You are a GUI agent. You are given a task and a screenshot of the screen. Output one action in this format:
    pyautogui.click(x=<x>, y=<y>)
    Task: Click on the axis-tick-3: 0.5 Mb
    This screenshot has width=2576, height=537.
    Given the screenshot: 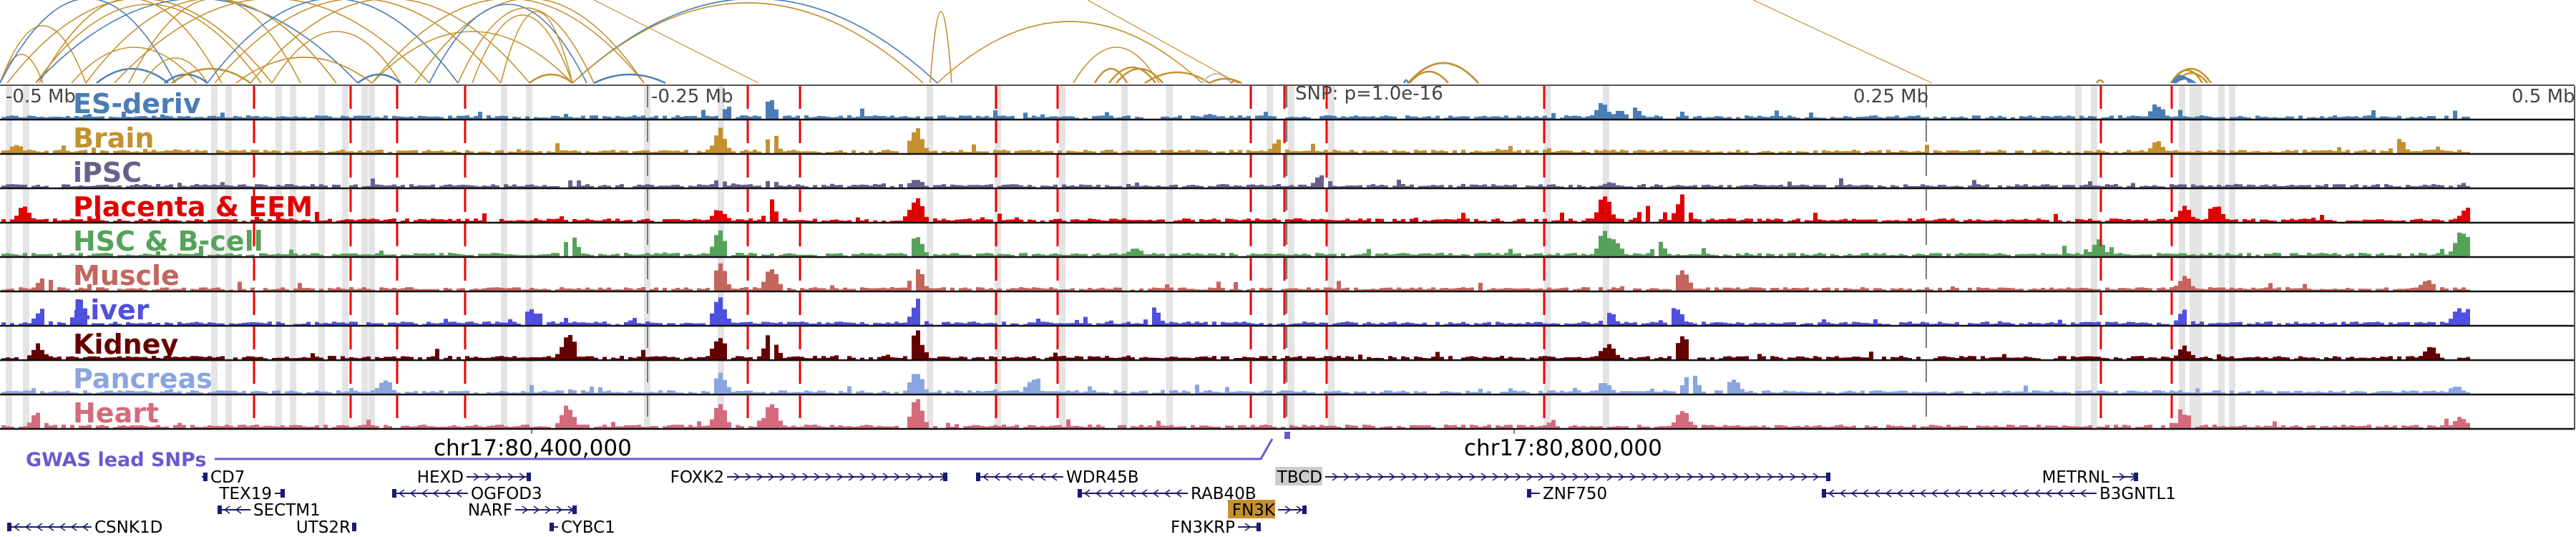 What is the action you would take?
    pyautogui.click(x=2543, y=96)
    